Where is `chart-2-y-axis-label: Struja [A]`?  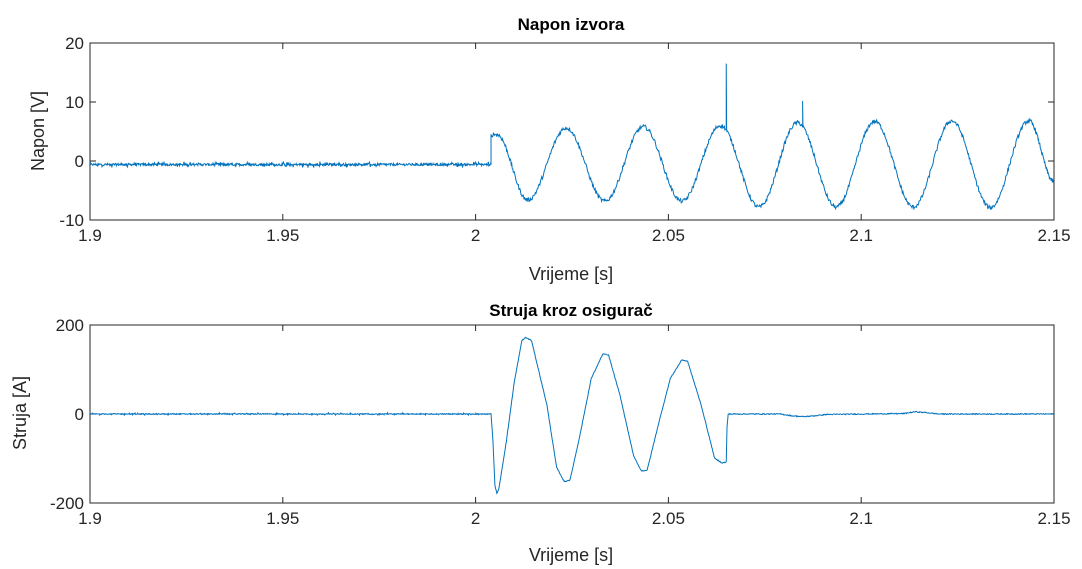 chart-2-y-axis-label: Struja [A] is located at coordinates (20, 413).